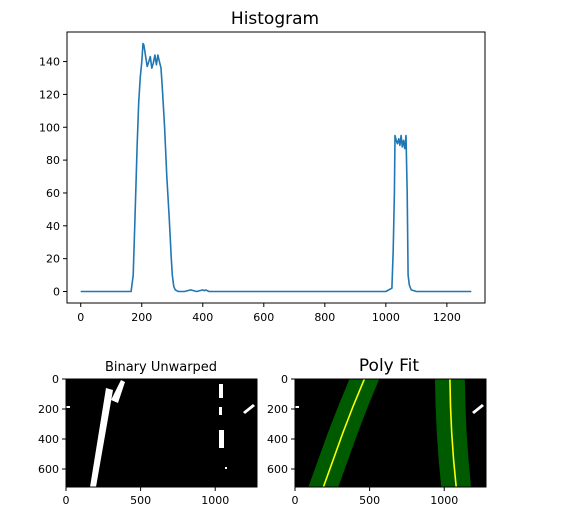  I want to click on histogram-y-tick-label: 20, so click(53, 259).